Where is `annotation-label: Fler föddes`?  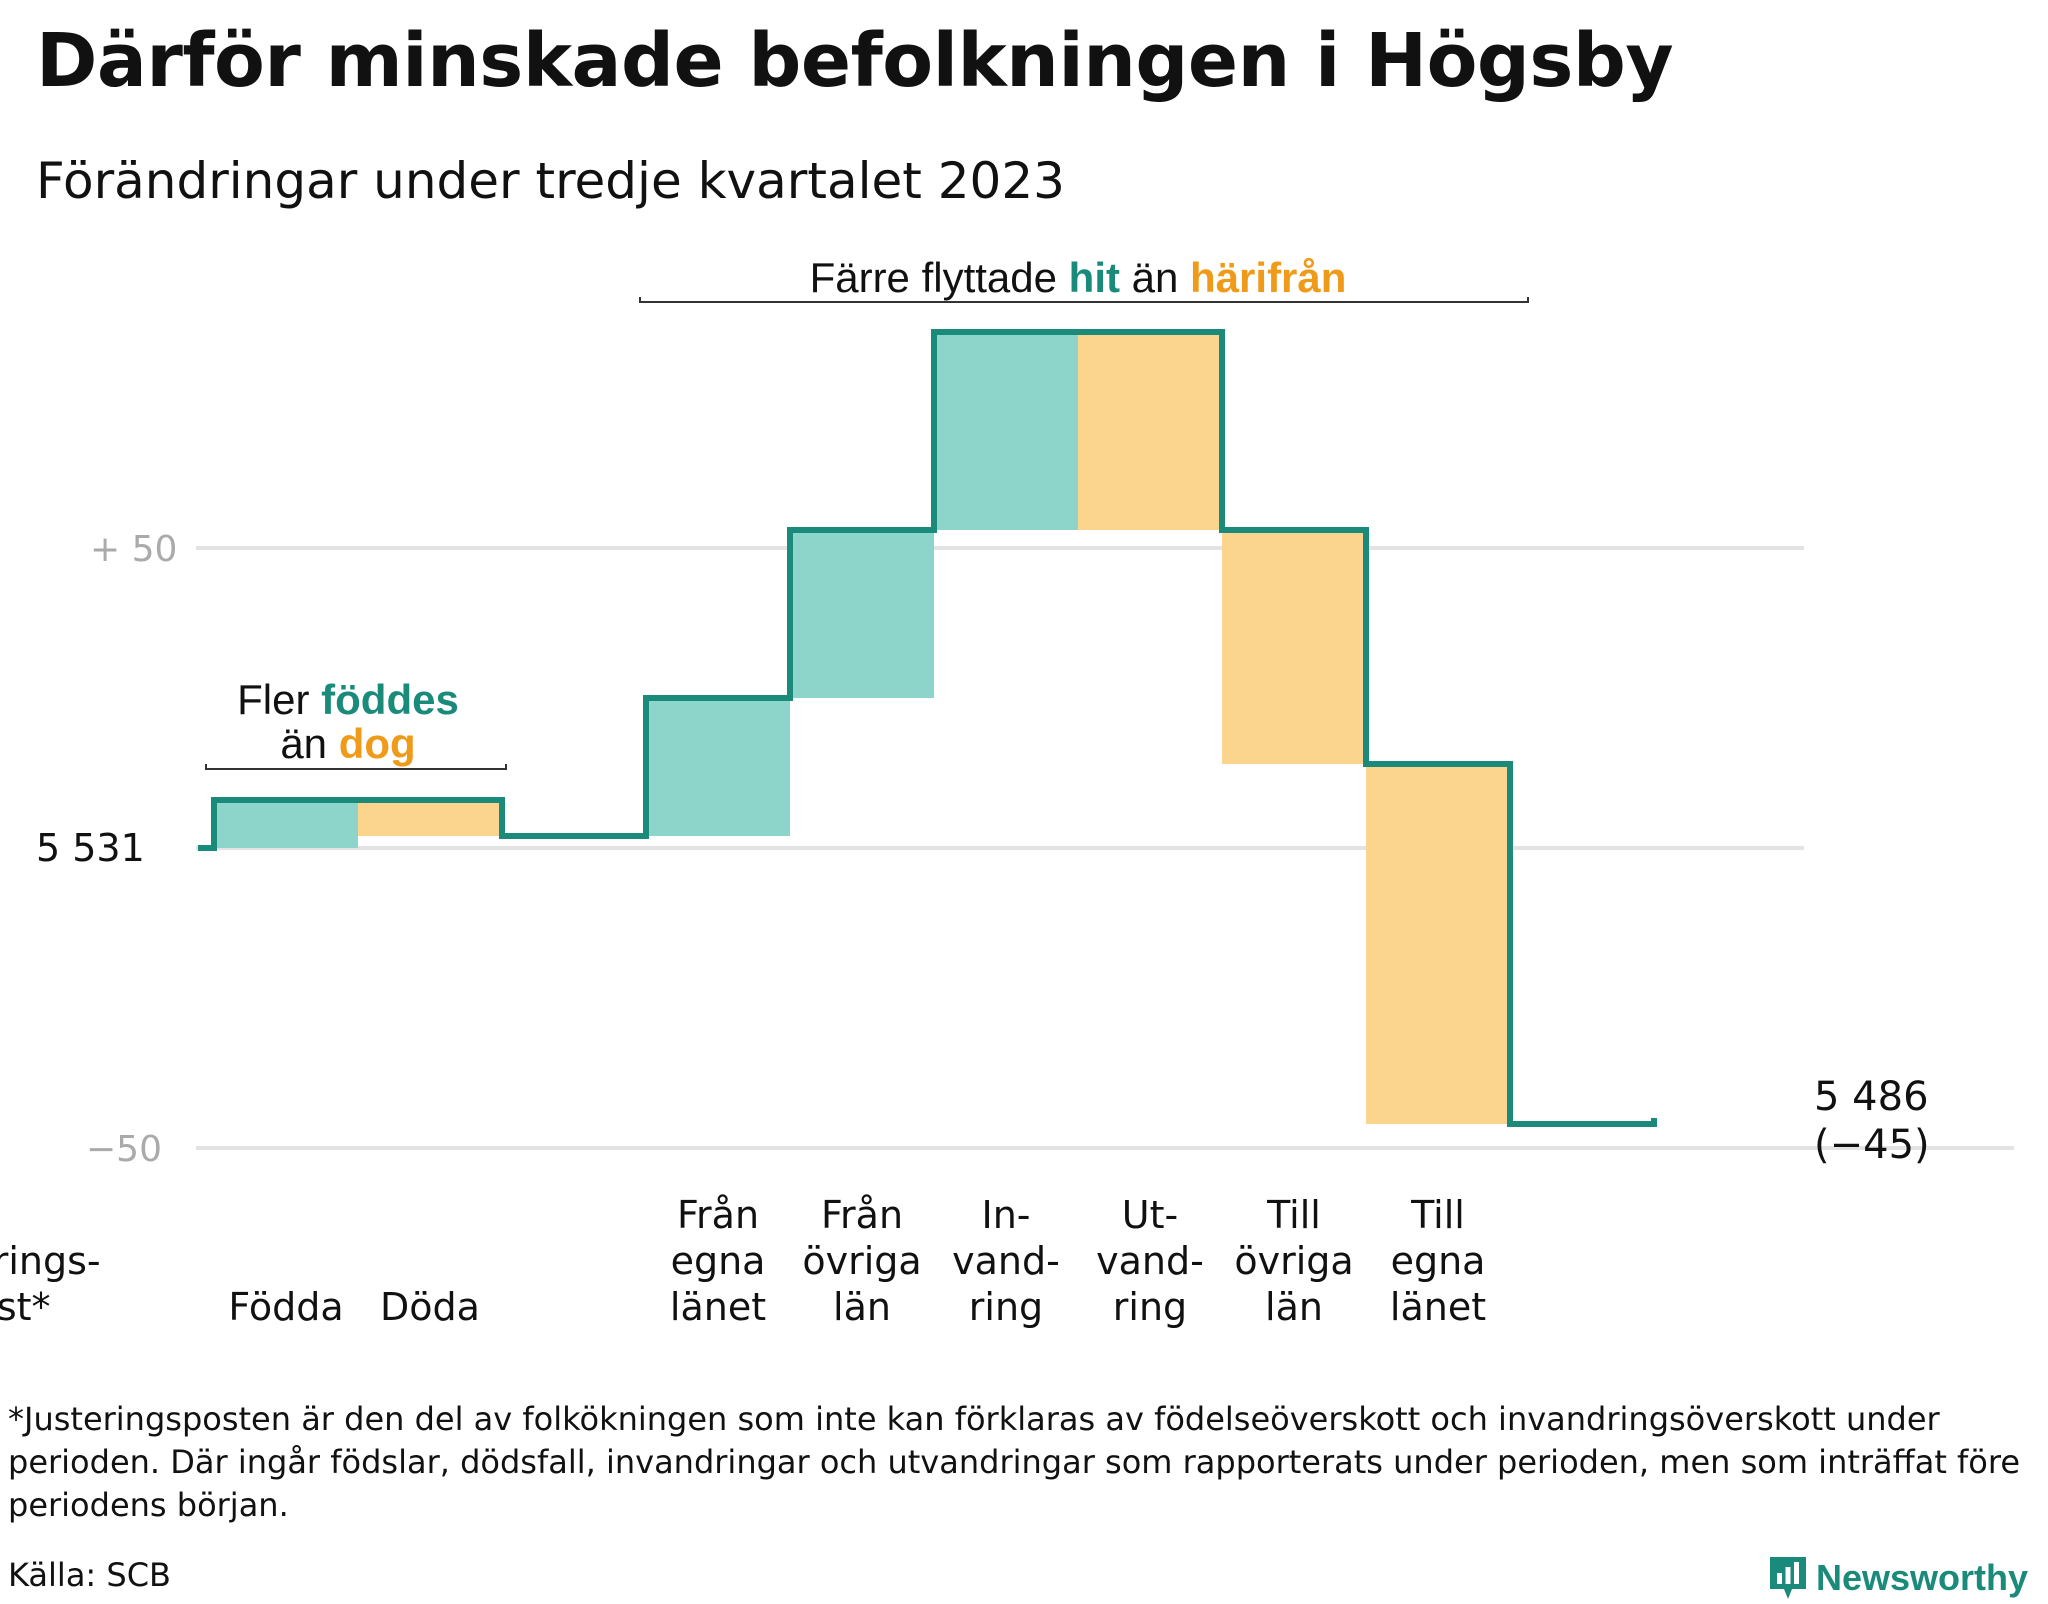 annotation-label: Fler föddes is located at coordinates (348, 699).